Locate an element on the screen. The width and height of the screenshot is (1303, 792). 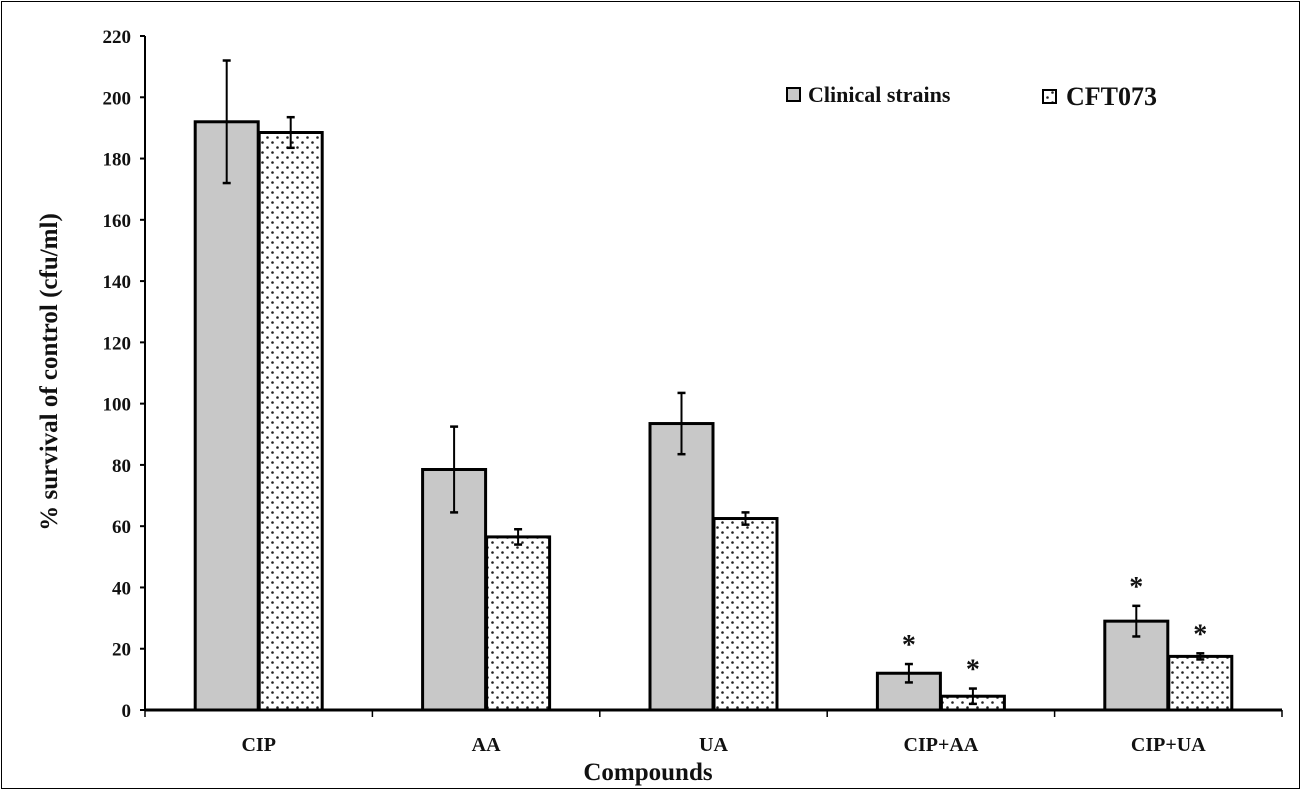
x-tick-label: CIP is located at coordinates (258, 745).